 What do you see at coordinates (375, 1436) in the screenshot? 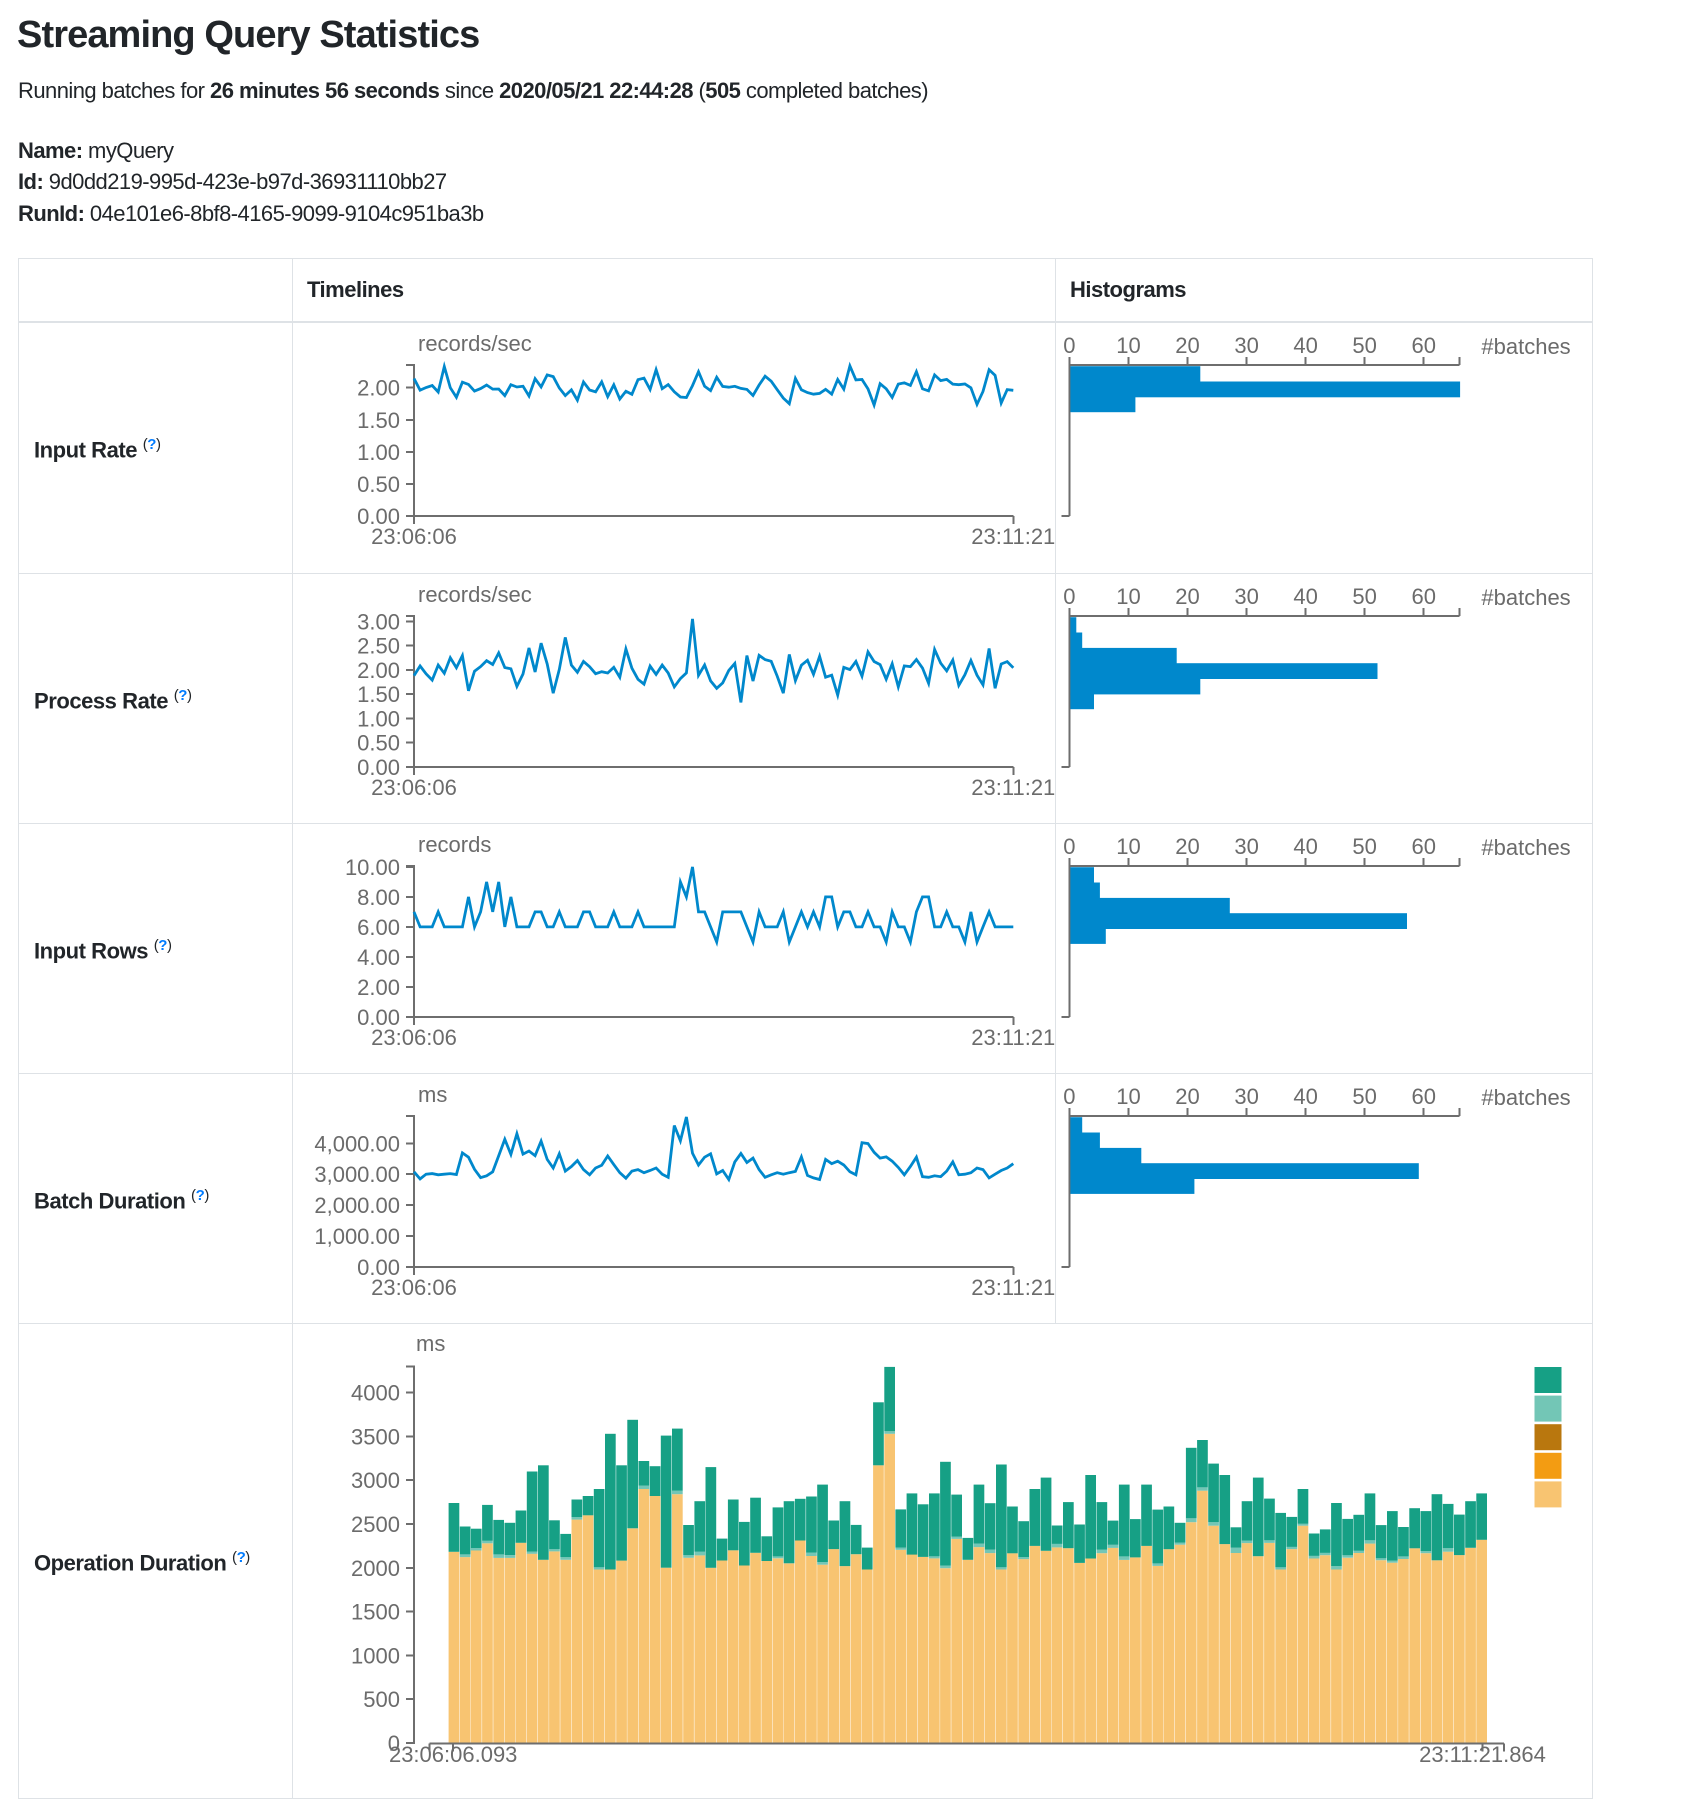
I see `svg-text: 3500` at bounding box center [375, 1436].